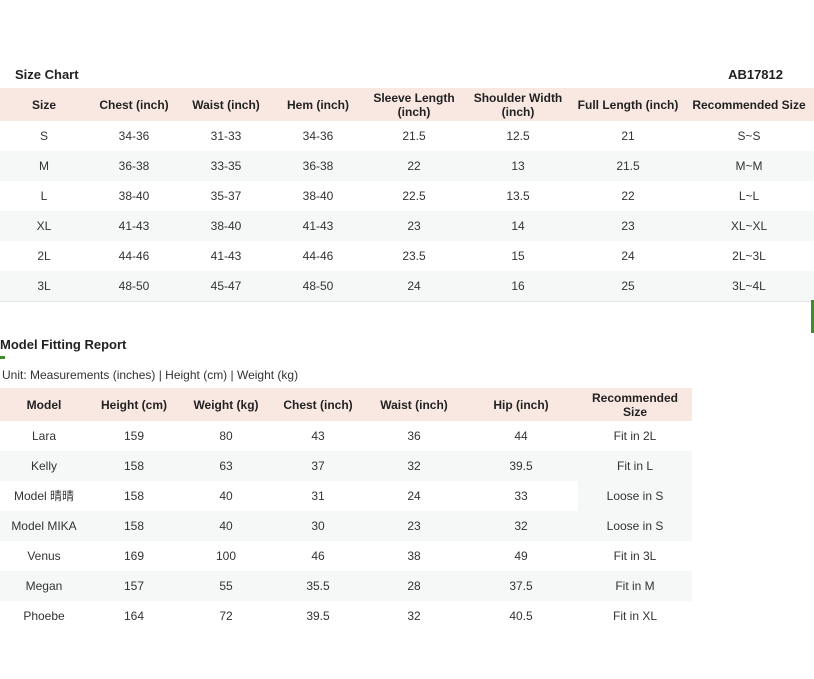 The height and width of the screenshot is (679, 814). Describe the element at coordinates (44, 526) in the screenshot. I see `table-cell: Model MIKA` at that location.